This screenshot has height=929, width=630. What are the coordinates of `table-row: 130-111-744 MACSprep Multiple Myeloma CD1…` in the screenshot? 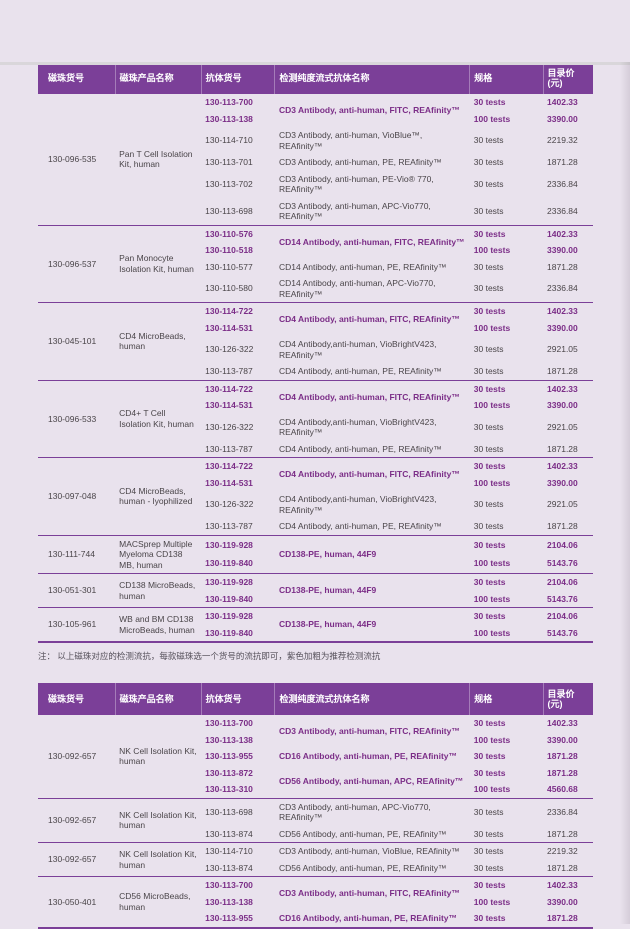 It's located at (315, 554).